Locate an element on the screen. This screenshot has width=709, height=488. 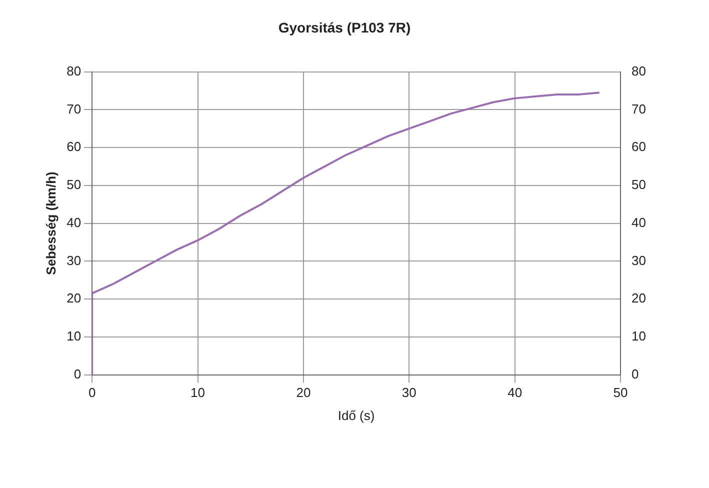
y2-tick-label: 0 is located at coordinates (635, 374).